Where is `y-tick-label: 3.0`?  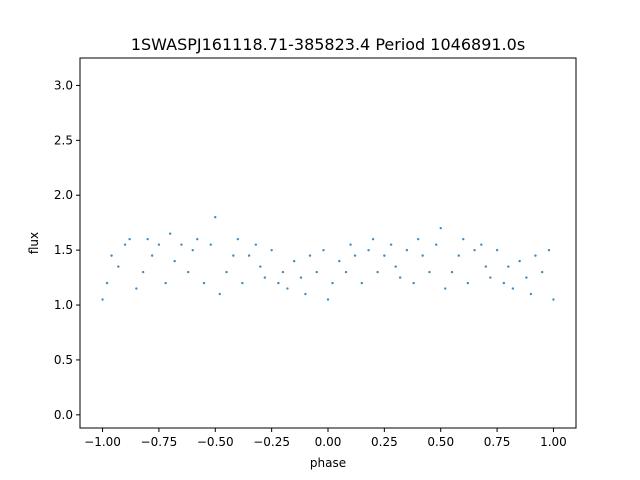 y-tick-label: 3.0 is located at coordinates (63, 85).